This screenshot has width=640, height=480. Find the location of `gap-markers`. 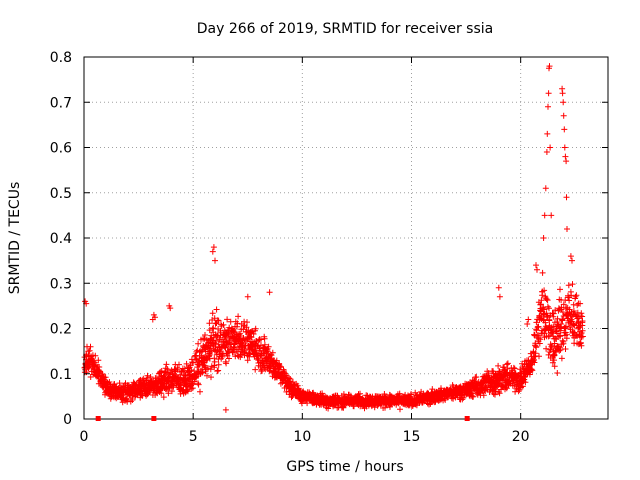

gap-markers is located at coordinates (282, 418).